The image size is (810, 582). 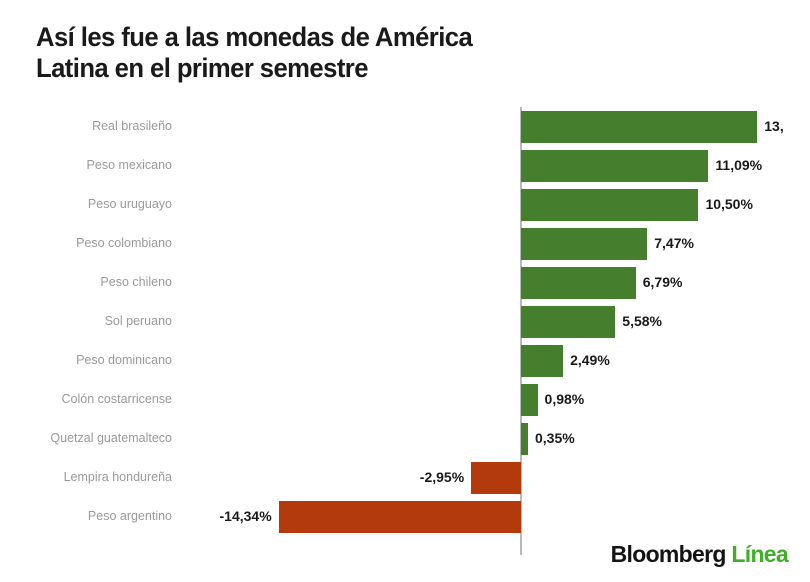 I want to click on bar-row: Peso argentino -14,34%, so click(x=405, y=516).